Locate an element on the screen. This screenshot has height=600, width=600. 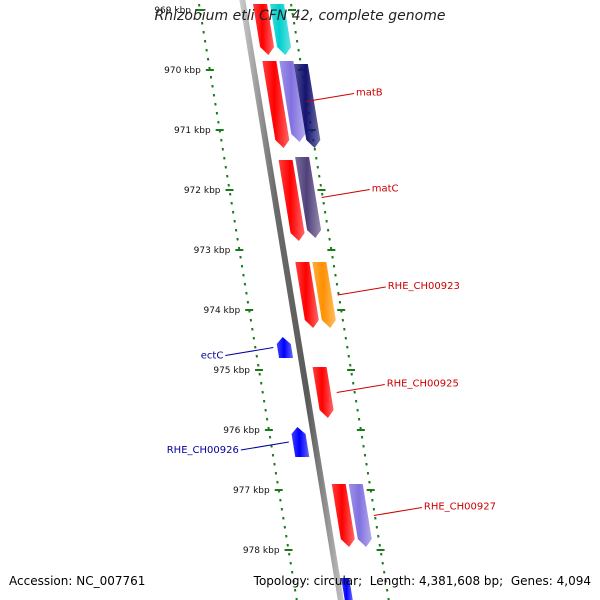
gene-label-ectc: ectC is located at coordinates (212, 356).